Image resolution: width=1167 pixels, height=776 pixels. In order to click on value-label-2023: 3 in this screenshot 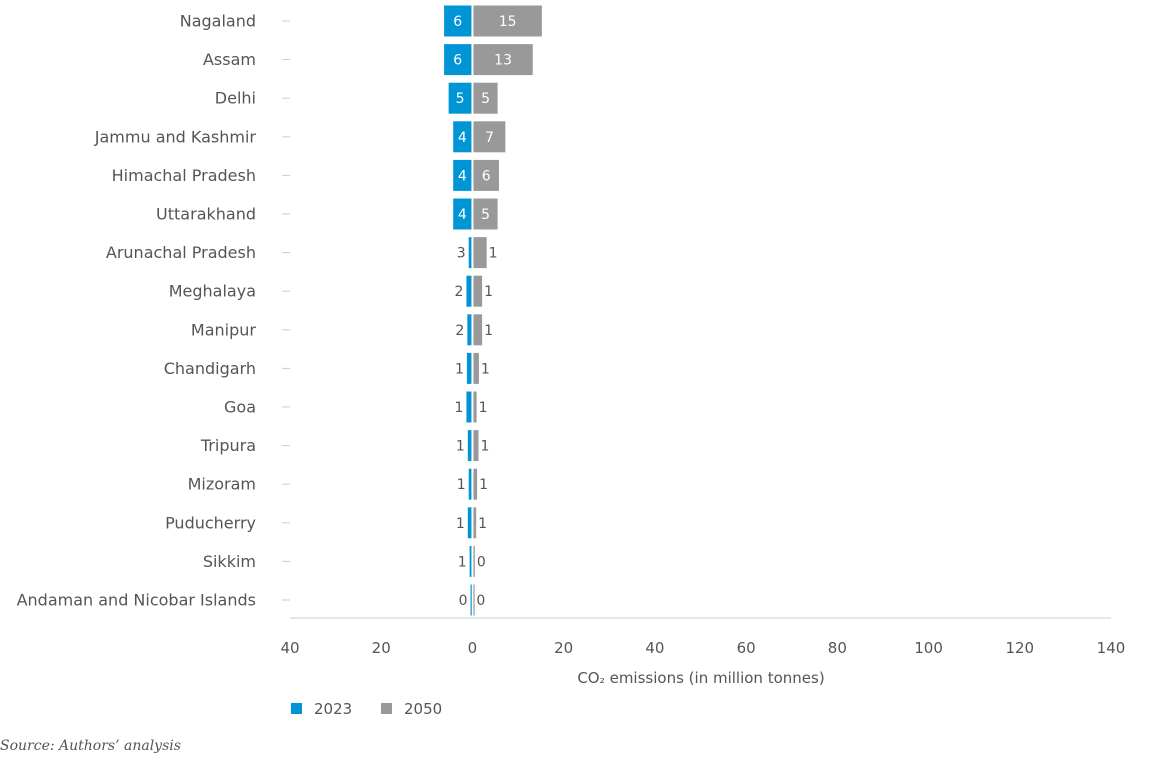, I will do `click(461, 254)`.